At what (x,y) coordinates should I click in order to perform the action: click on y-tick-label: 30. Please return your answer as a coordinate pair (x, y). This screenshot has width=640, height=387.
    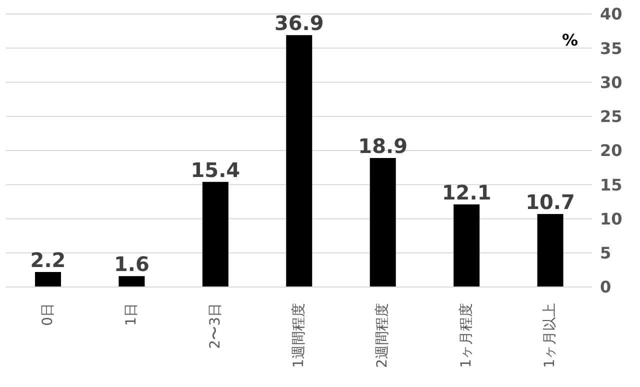
    Looking at the image, I should click on (611, 82).